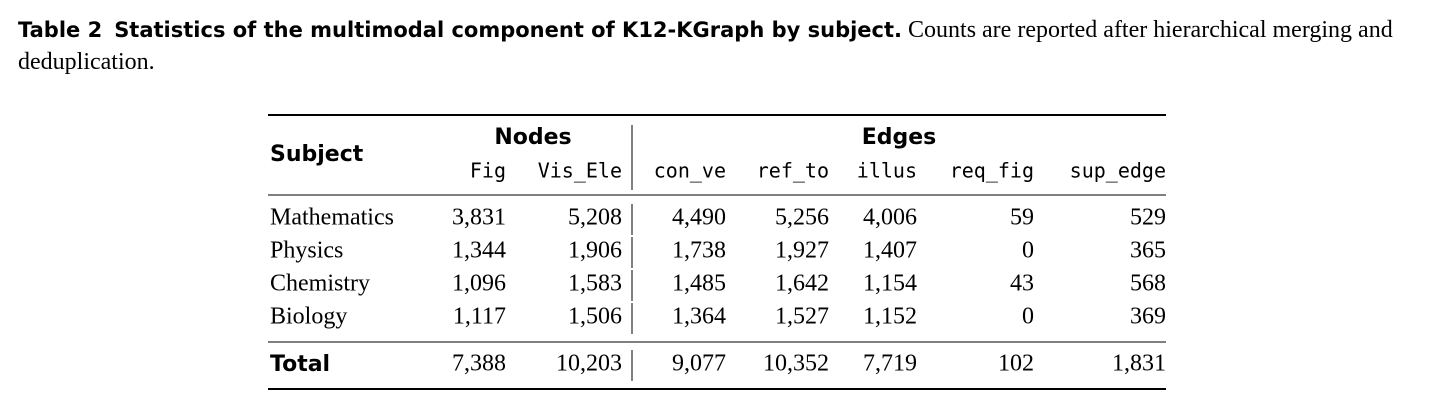 Image resolution: width=1443 pixels, height=410 pixels. Describe the element at coordinates (317, 154) in the screenshot. I see `stub-header: Subject` at that location.